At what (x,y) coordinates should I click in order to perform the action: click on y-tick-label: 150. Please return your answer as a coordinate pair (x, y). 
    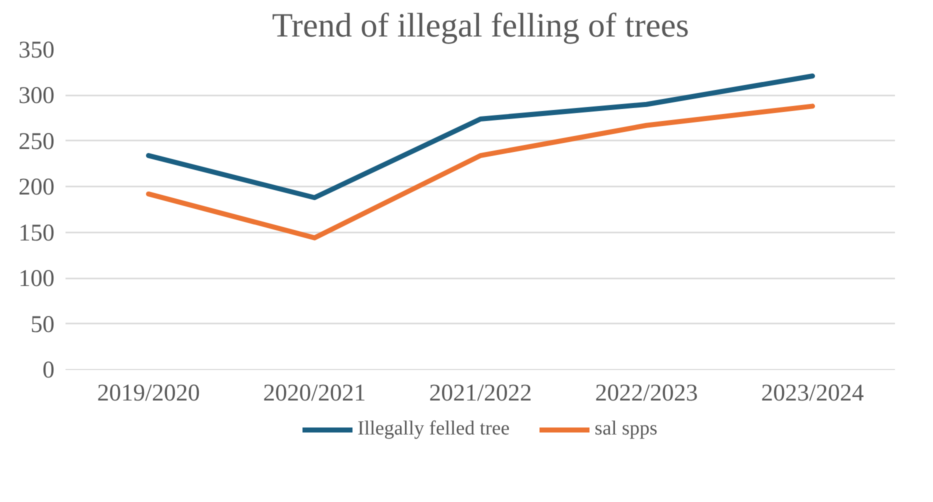
    Looking at the image, I should click on (36, 233).